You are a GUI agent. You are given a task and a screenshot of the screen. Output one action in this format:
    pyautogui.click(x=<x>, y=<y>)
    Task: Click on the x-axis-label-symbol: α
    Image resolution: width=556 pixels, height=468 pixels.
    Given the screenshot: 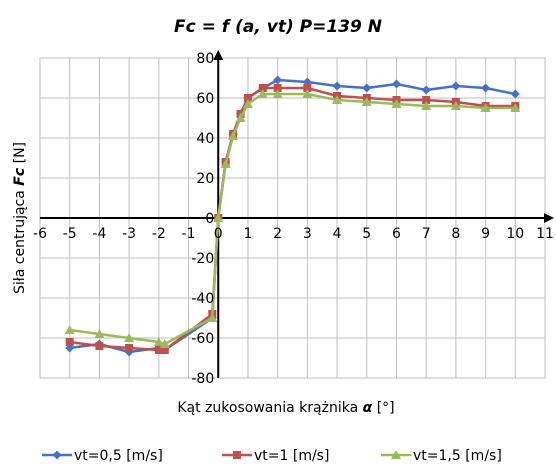 What is the action you would take?
    pyautogui.click(x=368, y=408)
    